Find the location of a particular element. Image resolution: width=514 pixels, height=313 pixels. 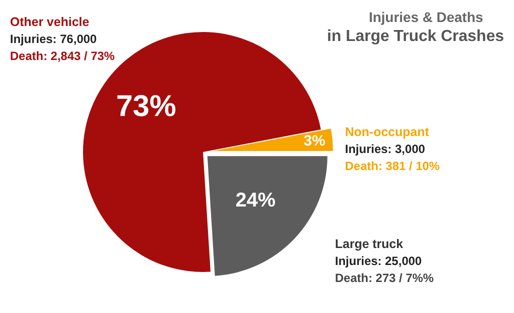

data-label: 24% is located at coordinates (255, 201).